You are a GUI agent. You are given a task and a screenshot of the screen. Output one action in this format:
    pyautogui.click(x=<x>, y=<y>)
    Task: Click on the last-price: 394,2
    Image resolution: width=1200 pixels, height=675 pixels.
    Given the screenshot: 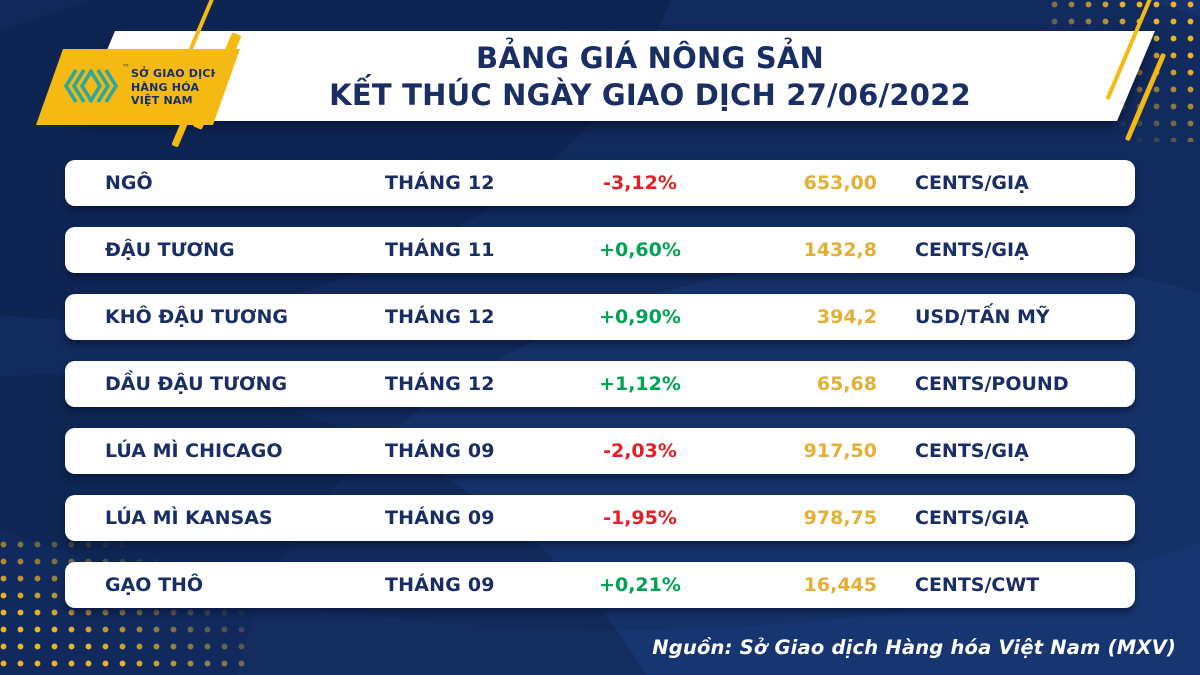 What is the action you would take?
    pyautogui.click(x=846, y=317)
    